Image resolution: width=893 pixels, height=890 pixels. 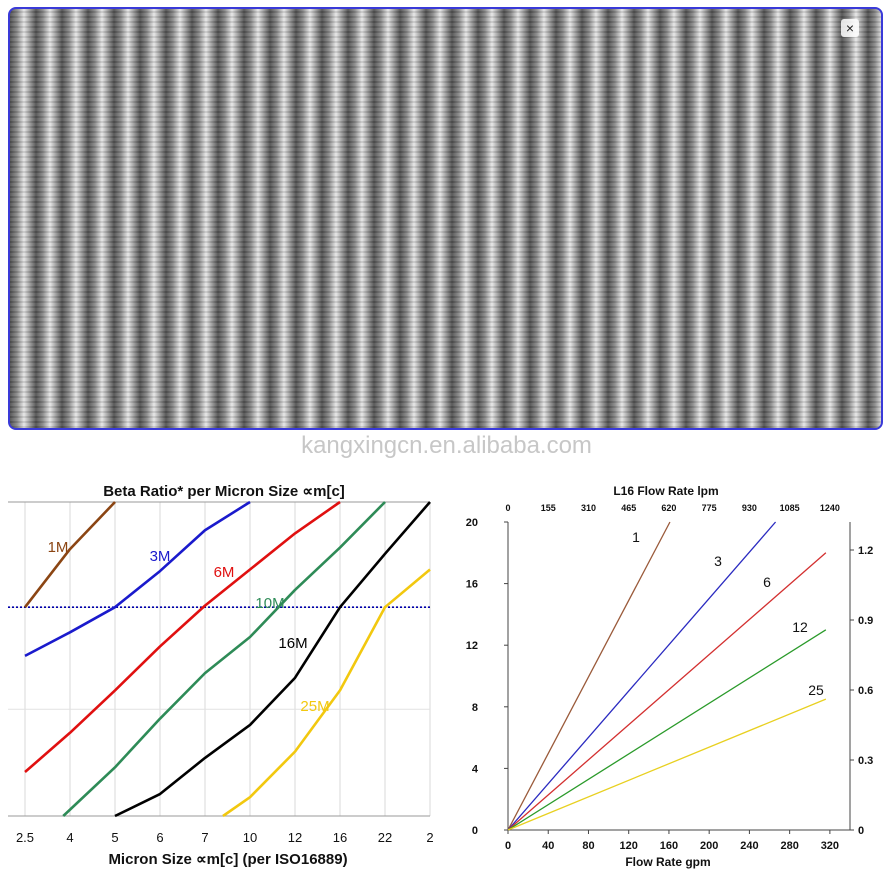 I want to click on beta-series-label-10M: 10M, so click(x=269, y=603).